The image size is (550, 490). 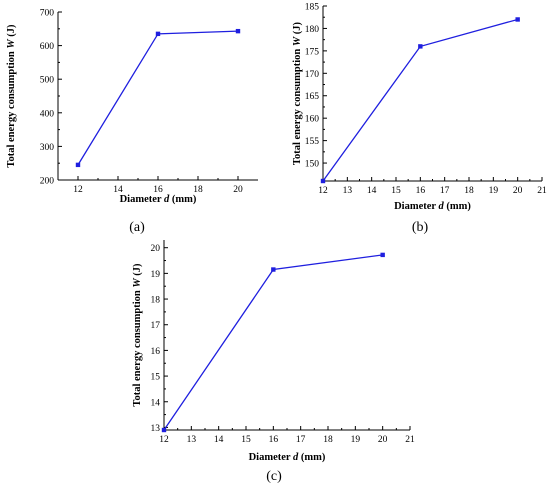 I want to click on y-tick-label: 700, so click(x=47, y=14).